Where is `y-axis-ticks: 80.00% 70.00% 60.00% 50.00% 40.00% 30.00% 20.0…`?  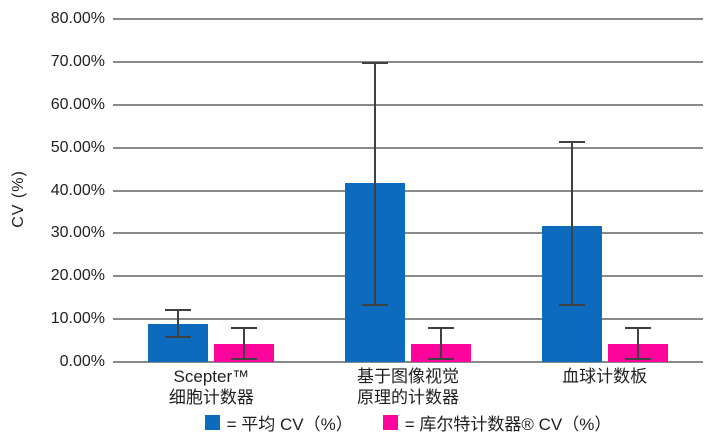
y-axis-ticks: 80.00% 70.00% 60.00% 50.00% 40.00% 30.00% 20.0… is located at coordinates (52, 190).